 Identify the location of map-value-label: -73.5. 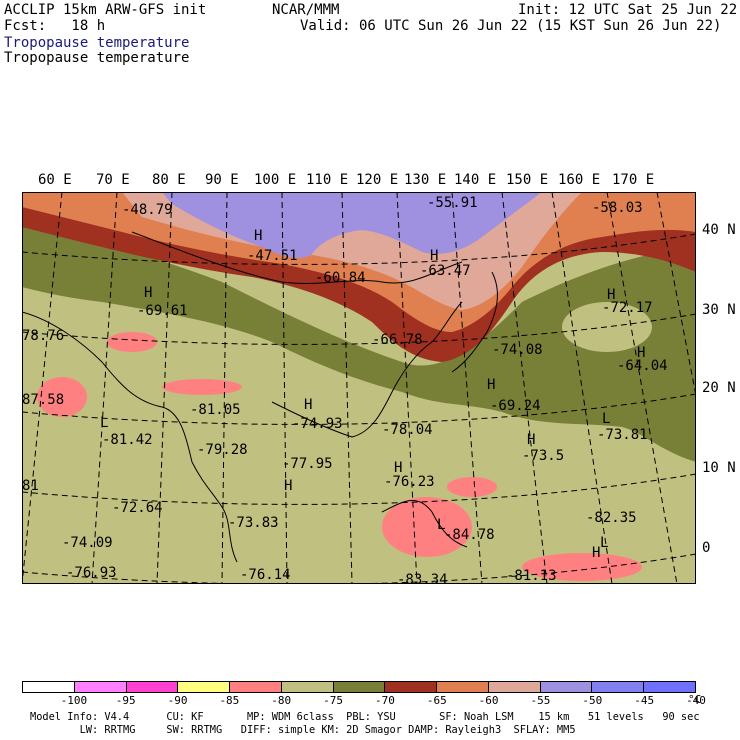
(543, 456).